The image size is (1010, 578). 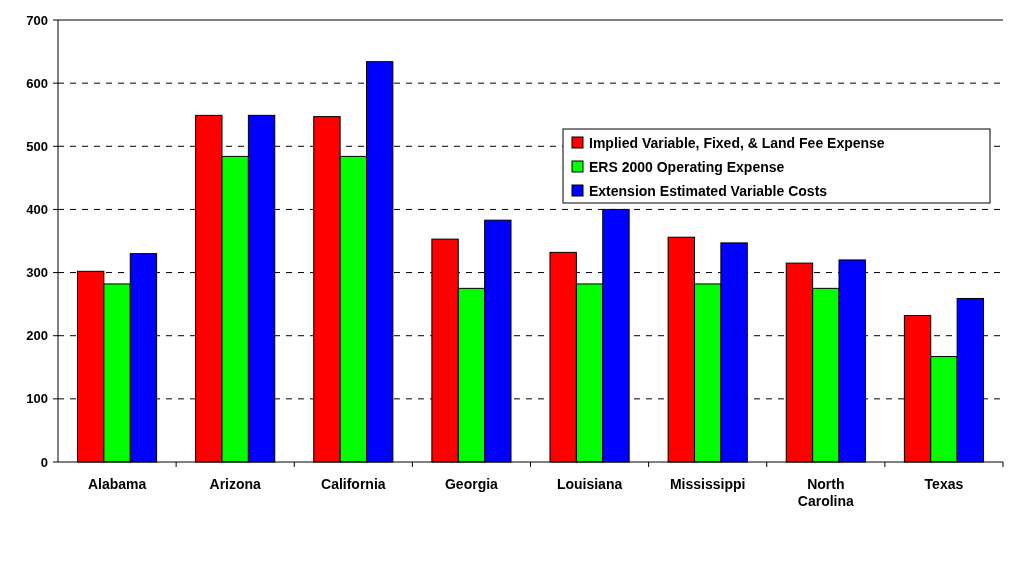 What do you see at coordinates (37, 336) in the screenshot?
I see `y-tick-label: 200` at bounding box center [37, 336].